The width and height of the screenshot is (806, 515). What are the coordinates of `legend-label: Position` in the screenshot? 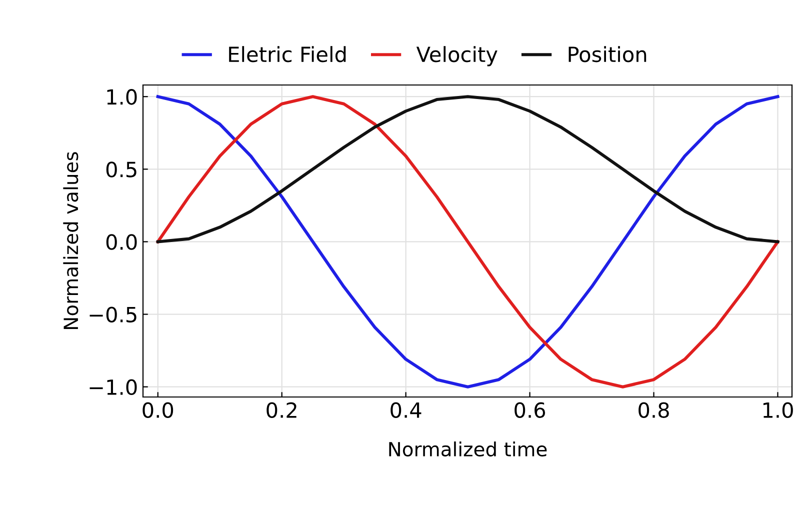 It's located at (607, 54).